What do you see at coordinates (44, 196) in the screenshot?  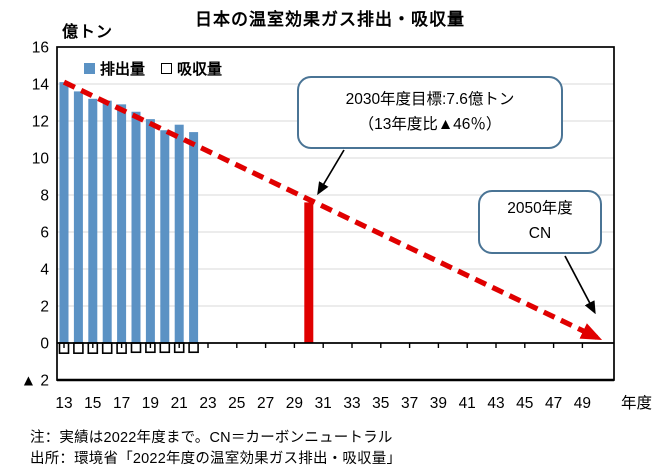 I see `svg-text: 8` at bounding box center [44, 196].